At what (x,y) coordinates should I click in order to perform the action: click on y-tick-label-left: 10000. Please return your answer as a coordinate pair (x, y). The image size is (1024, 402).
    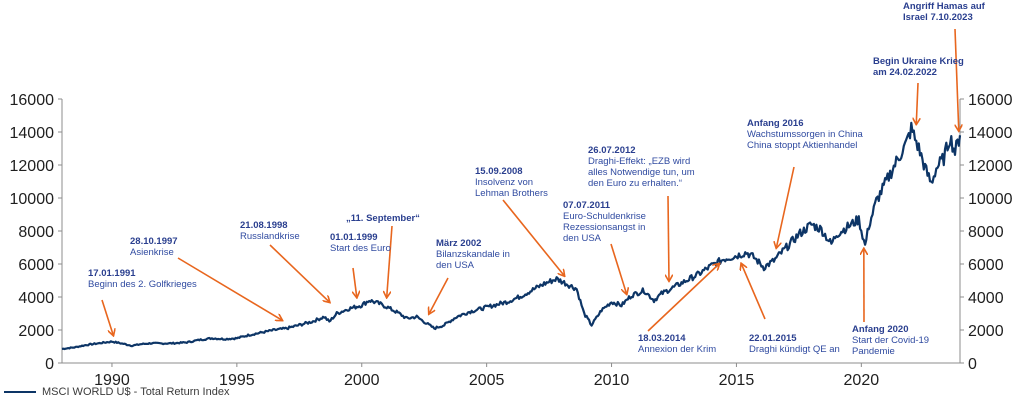
    Looking at the image, I should click on (32, 199).